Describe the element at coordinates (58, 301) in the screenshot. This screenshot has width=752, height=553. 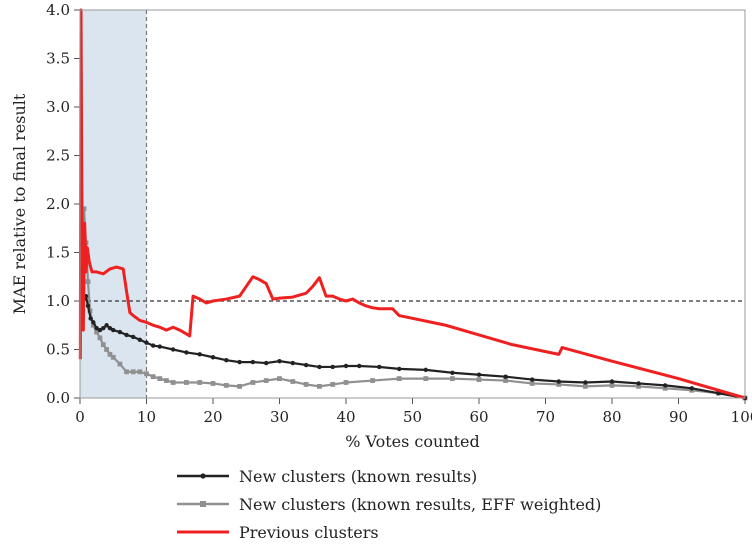
I see `y-tick-label: 1.0` at that location.